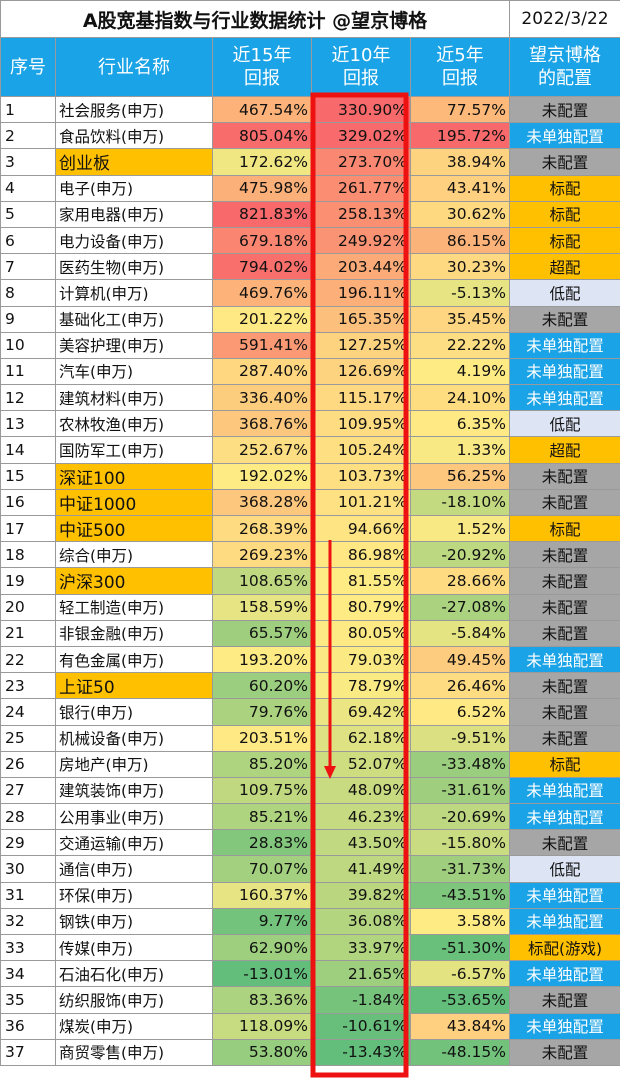 The width and height of the screenshot is (620, 1078). I want to click on row-return-5y: 22.22%, so click(460, 345).